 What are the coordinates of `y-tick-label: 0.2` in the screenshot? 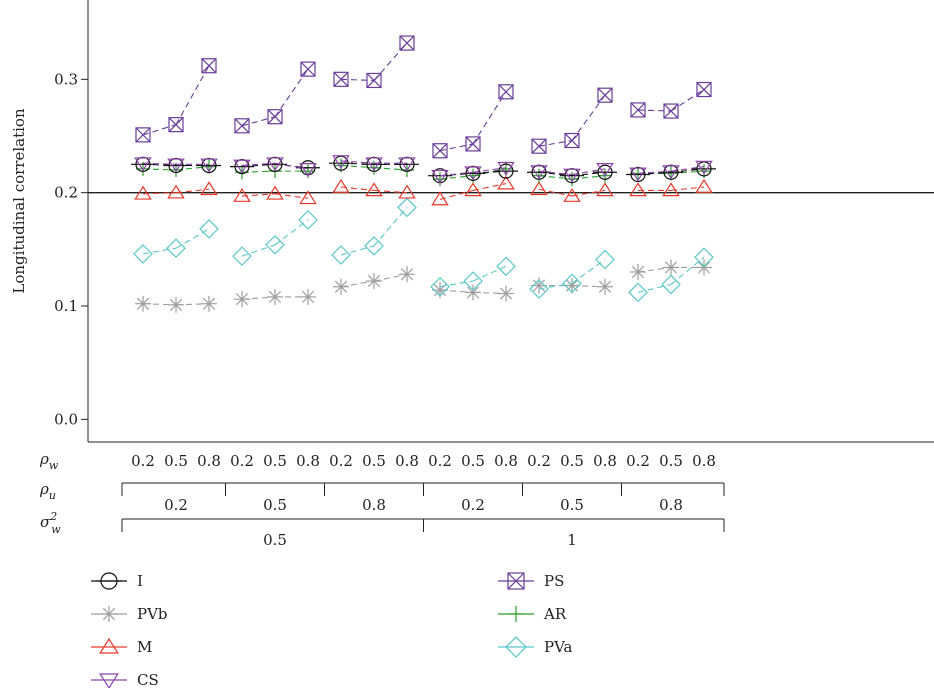 It's located at (66, 193).